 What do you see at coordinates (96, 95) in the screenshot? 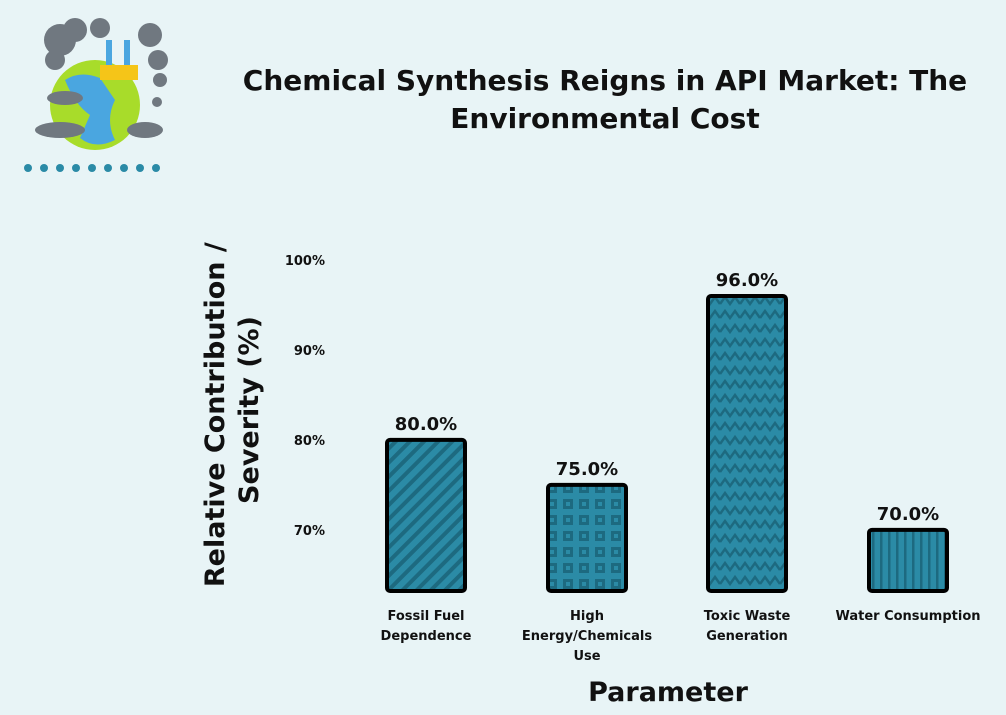
I see `polluted-earth-factory-icon` at bounding box center [96, 95].